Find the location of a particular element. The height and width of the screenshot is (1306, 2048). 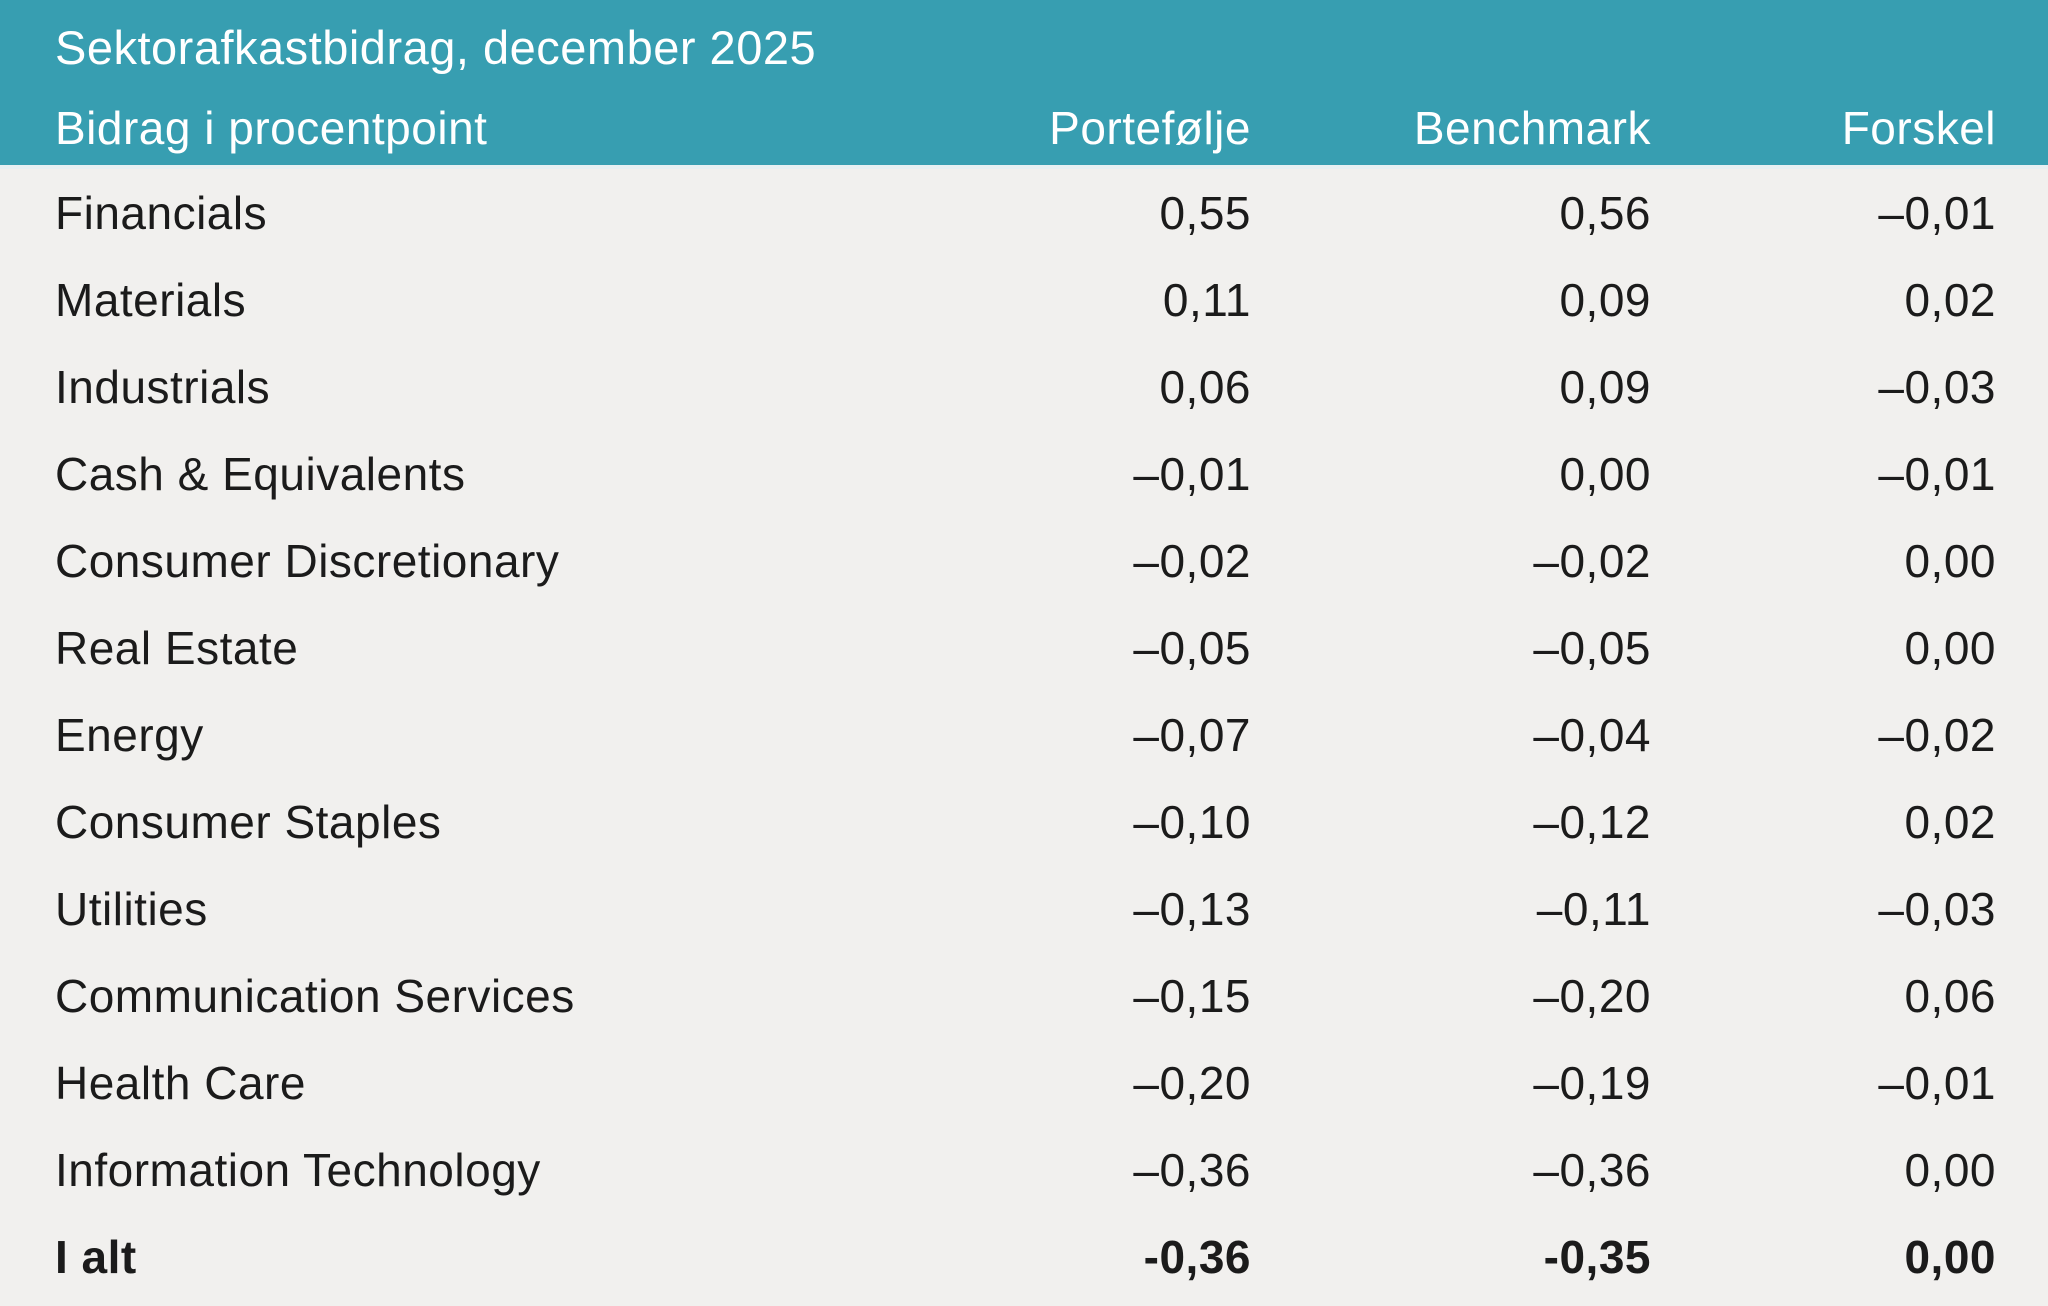

sector-name: Consumer Staples is located at coordinates (248, 821).